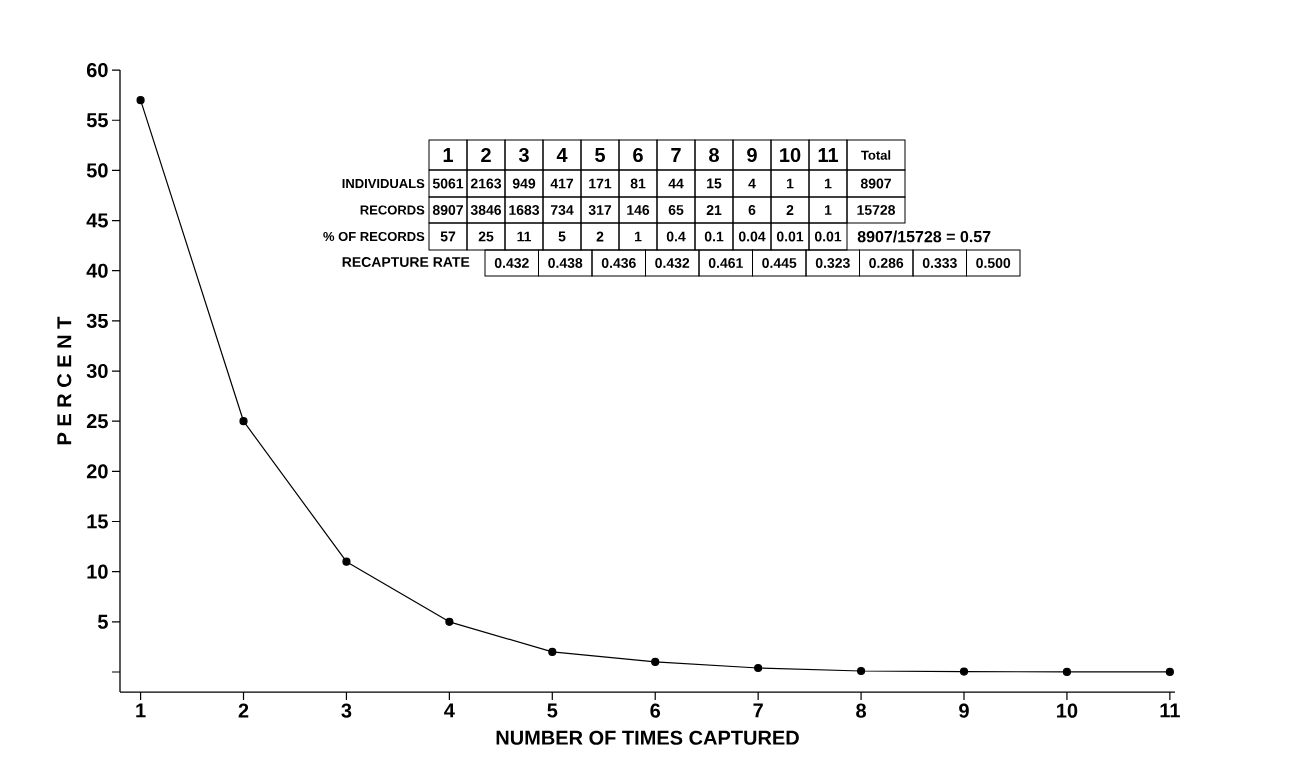  Describe the element at coordinates (97, 270) in the screenshot. I see `y-tick-label: 40` at that location.